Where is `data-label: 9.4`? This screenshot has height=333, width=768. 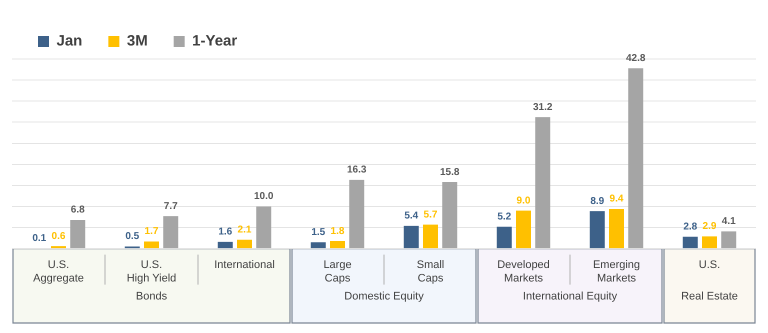
data-label: 9.4 is located at coordinates (617, 199).